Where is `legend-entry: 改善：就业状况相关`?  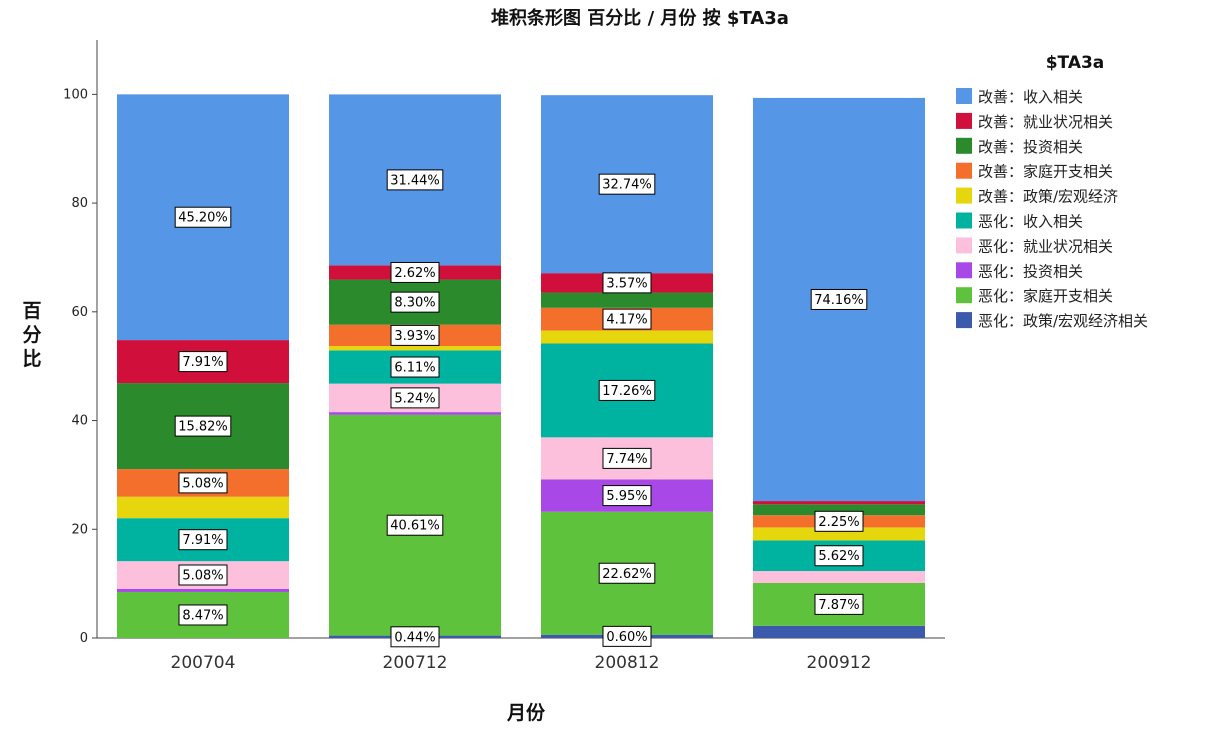 legend-entry: 改善：就业状况相关 is located at coordinates (1045, 122).